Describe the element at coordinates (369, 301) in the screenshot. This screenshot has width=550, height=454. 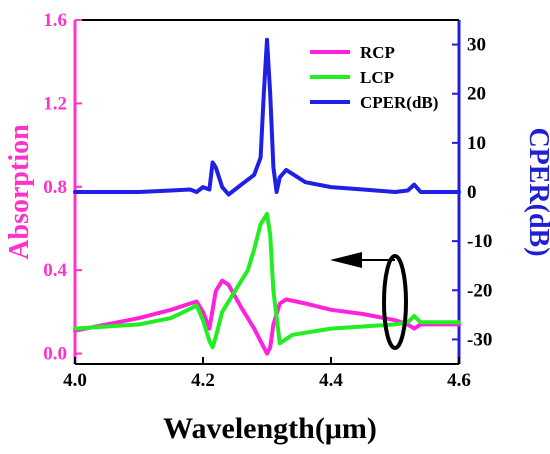
I see `axis-indicator-annotation` at that location.